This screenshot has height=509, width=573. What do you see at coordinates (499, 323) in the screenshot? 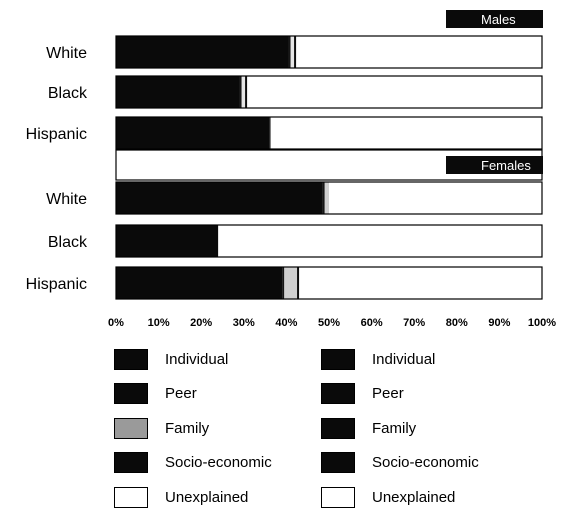
I see `x-tick-9: 90%` at bounding box center [499, 323].